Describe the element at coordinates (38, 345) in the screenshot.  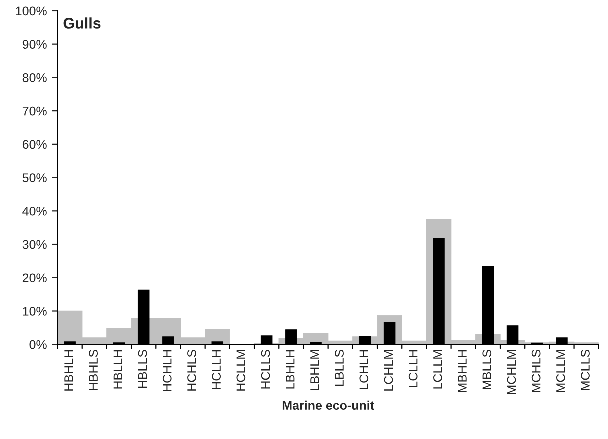
I see `y-tick-label: 0%` at that location.